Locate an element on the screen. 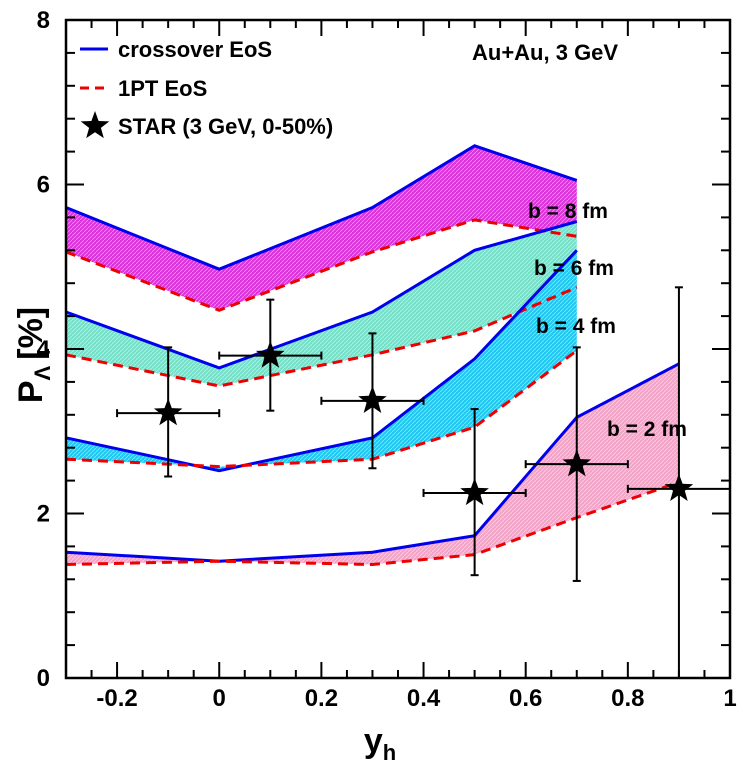  band-label-4fm: b = 4 fm is located at coordinates (576, 326).